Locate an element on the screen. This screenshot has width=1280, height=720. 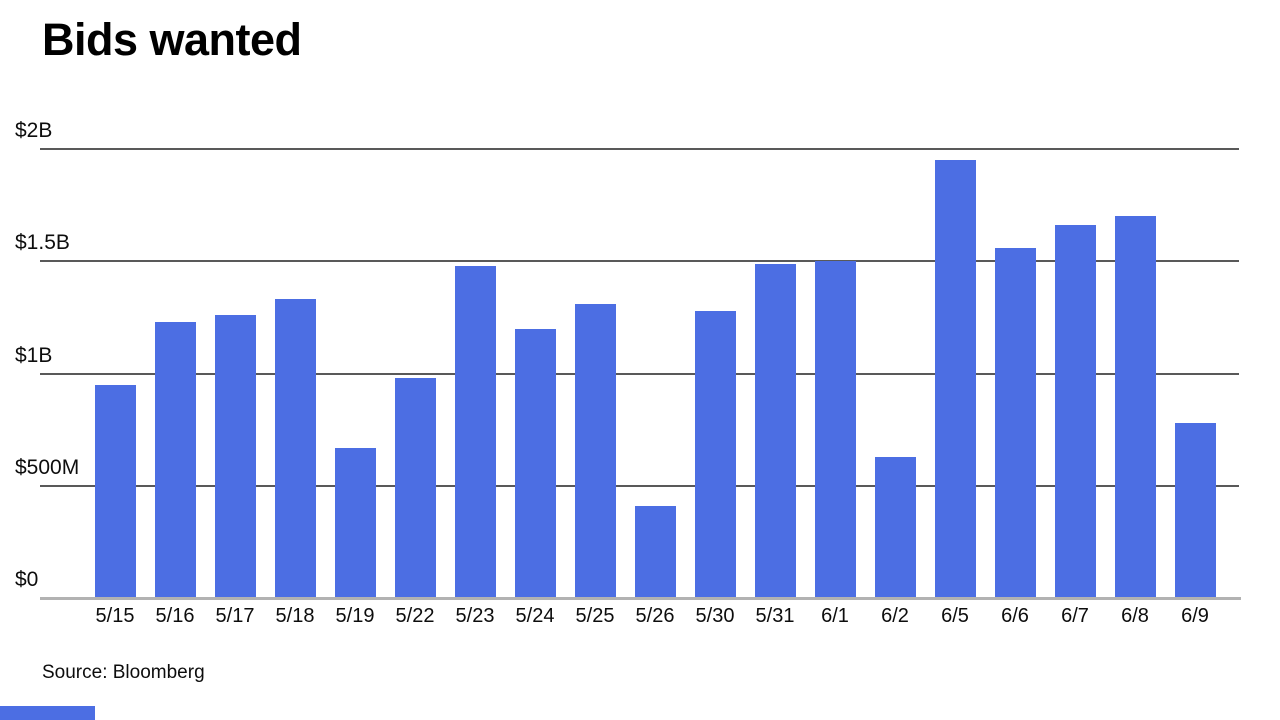
bar-6/9 is located at coordinates (1195, 510).